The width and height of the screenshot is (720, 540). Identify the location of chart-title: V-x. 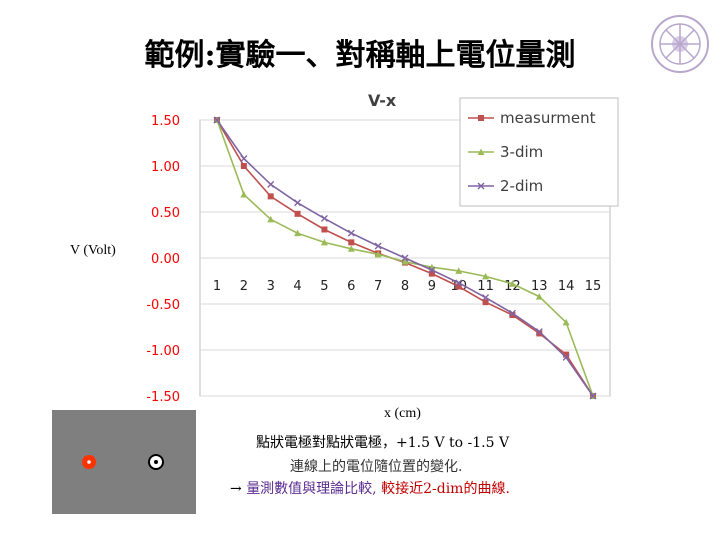
(382, 100).